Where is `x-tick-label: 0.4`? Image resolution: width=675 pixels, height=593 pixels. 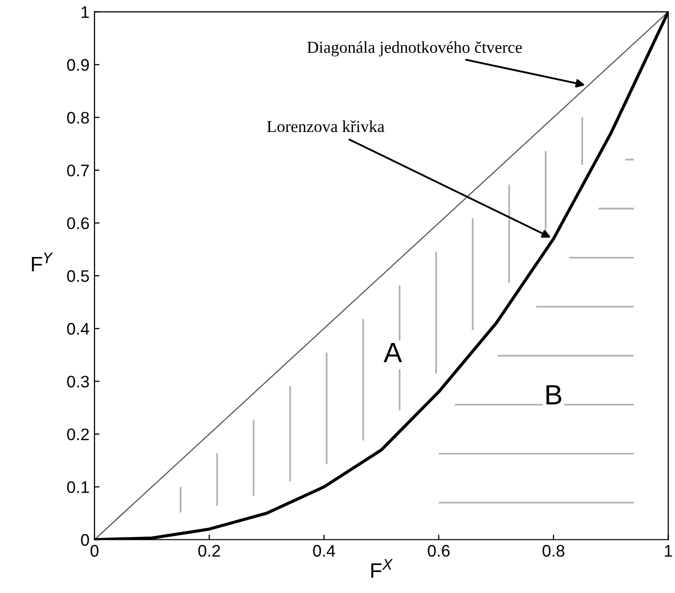 x-tick-label: 0.4 is located at coordinates (324, 550).